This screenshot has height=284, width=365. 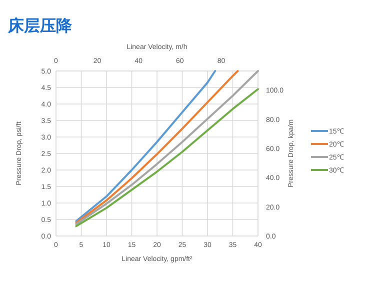 What do you see at coordinates (40, 26) in the screenshot?
I see `chart-title: 床层压降` at bounding box center [40, 26].